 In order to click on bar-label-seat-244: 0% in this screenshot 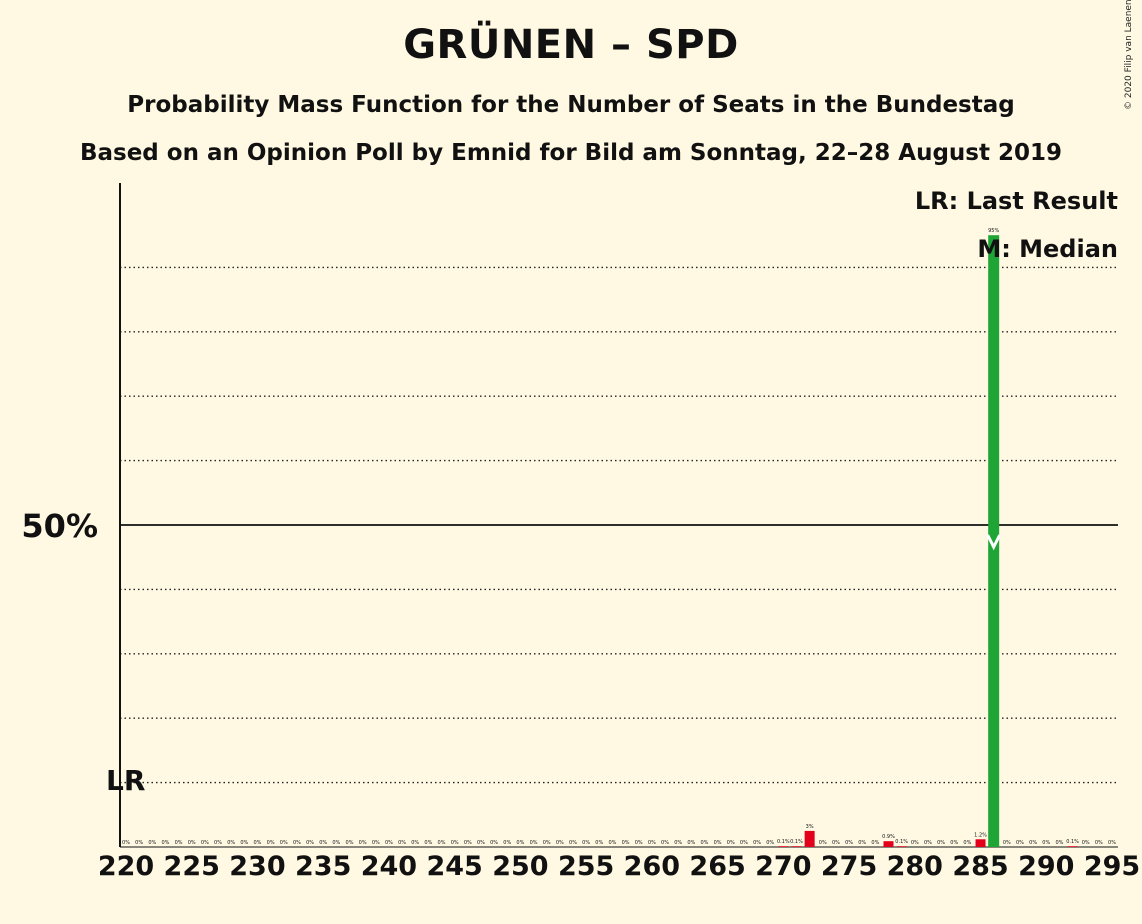, I will do `click(442, 843)`.